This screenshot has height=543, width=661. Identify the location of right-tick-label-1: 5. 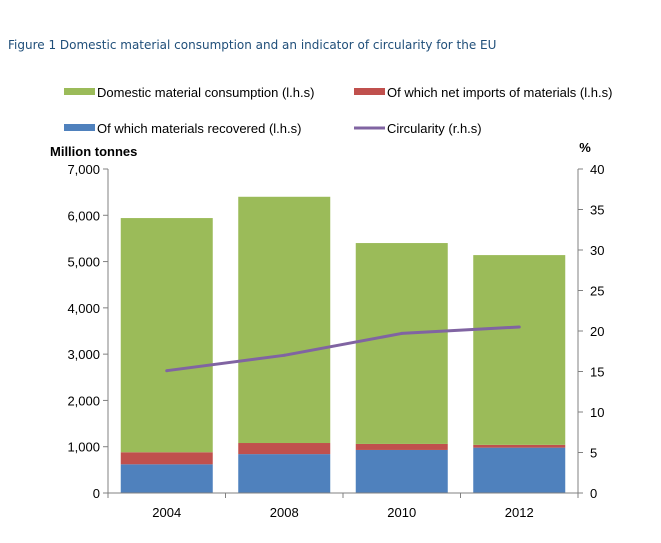
(593, 453).